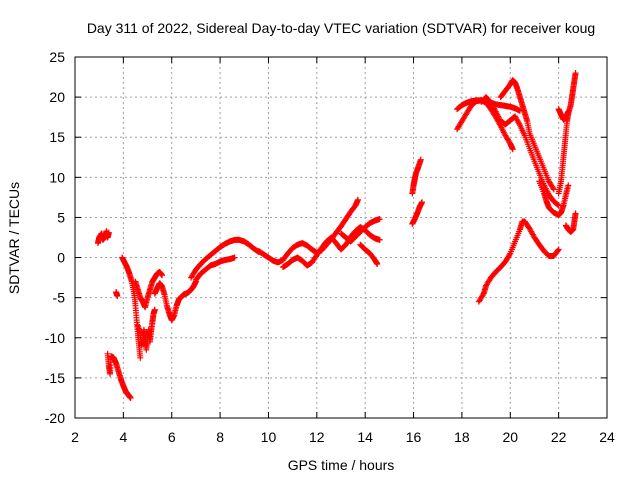  I want to click on x-tick-label: 4, so click(123, 437).